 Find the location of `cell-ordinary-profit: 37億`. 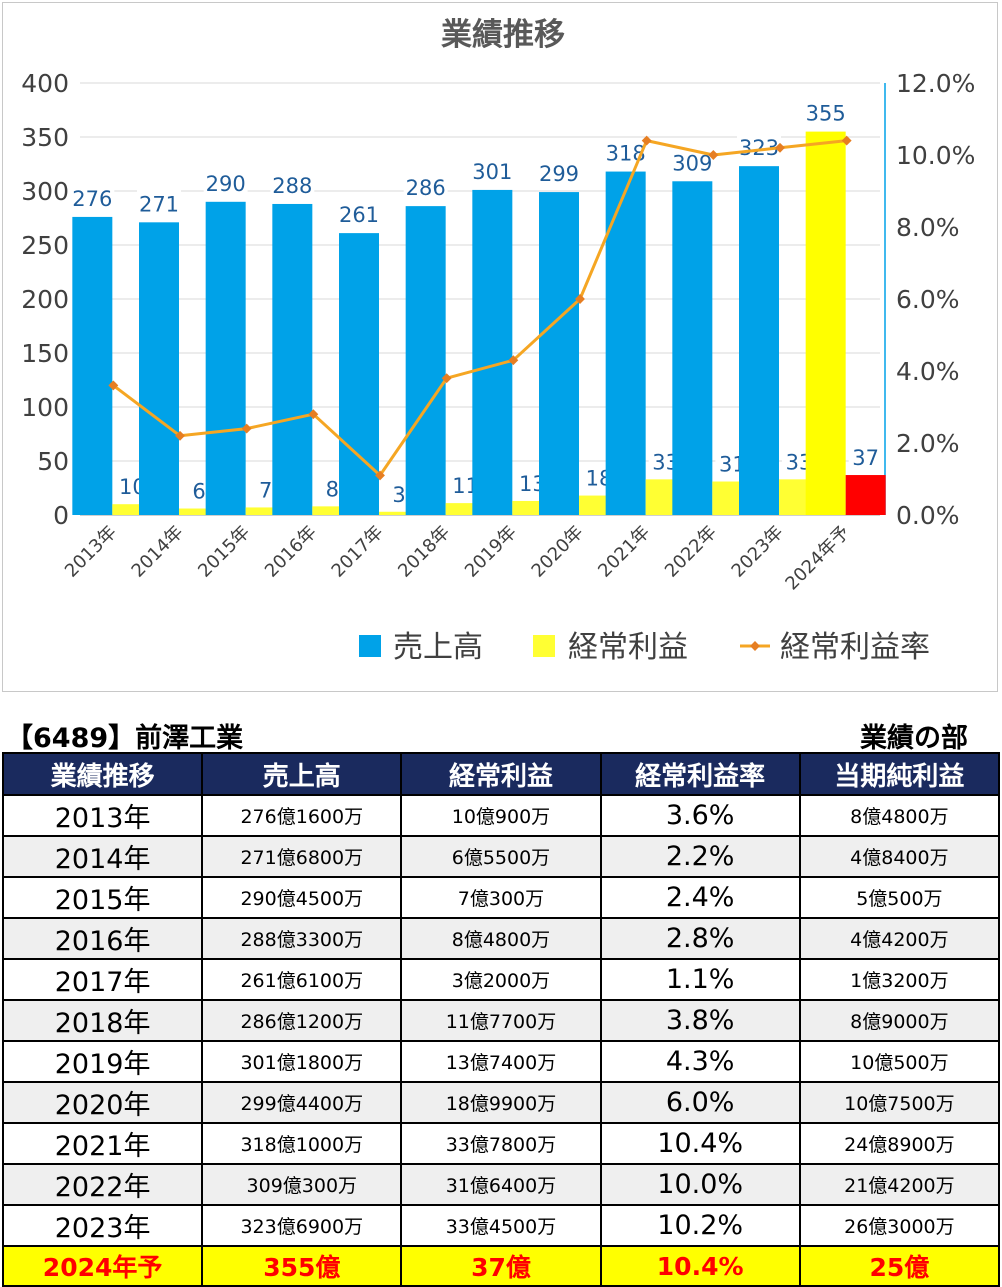

cell-ordinary-profit: 37億 is located at coordinates (501, 1266).